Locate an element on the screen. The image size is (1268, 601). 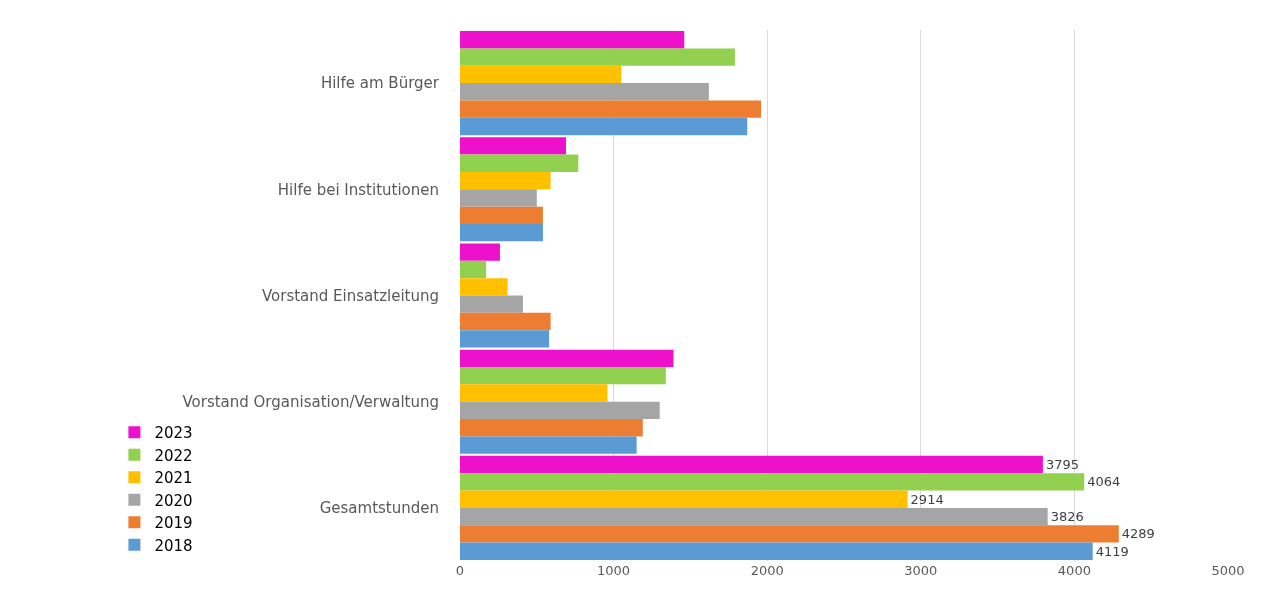
x-tick-label: 5000 is located at coordinates (1228, 570).